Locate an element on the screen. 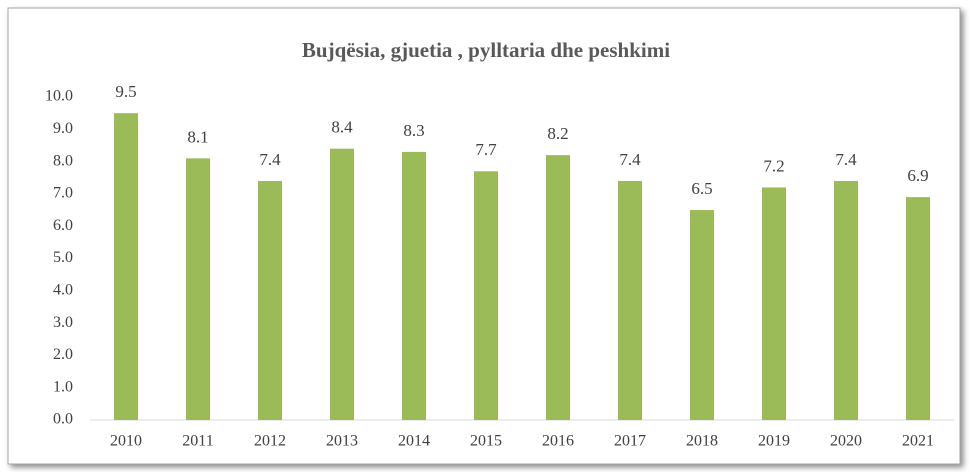 The width and height of the screenshot is (972, 472). y-tick-label: 4.0 is located at coordinates (63, 289).